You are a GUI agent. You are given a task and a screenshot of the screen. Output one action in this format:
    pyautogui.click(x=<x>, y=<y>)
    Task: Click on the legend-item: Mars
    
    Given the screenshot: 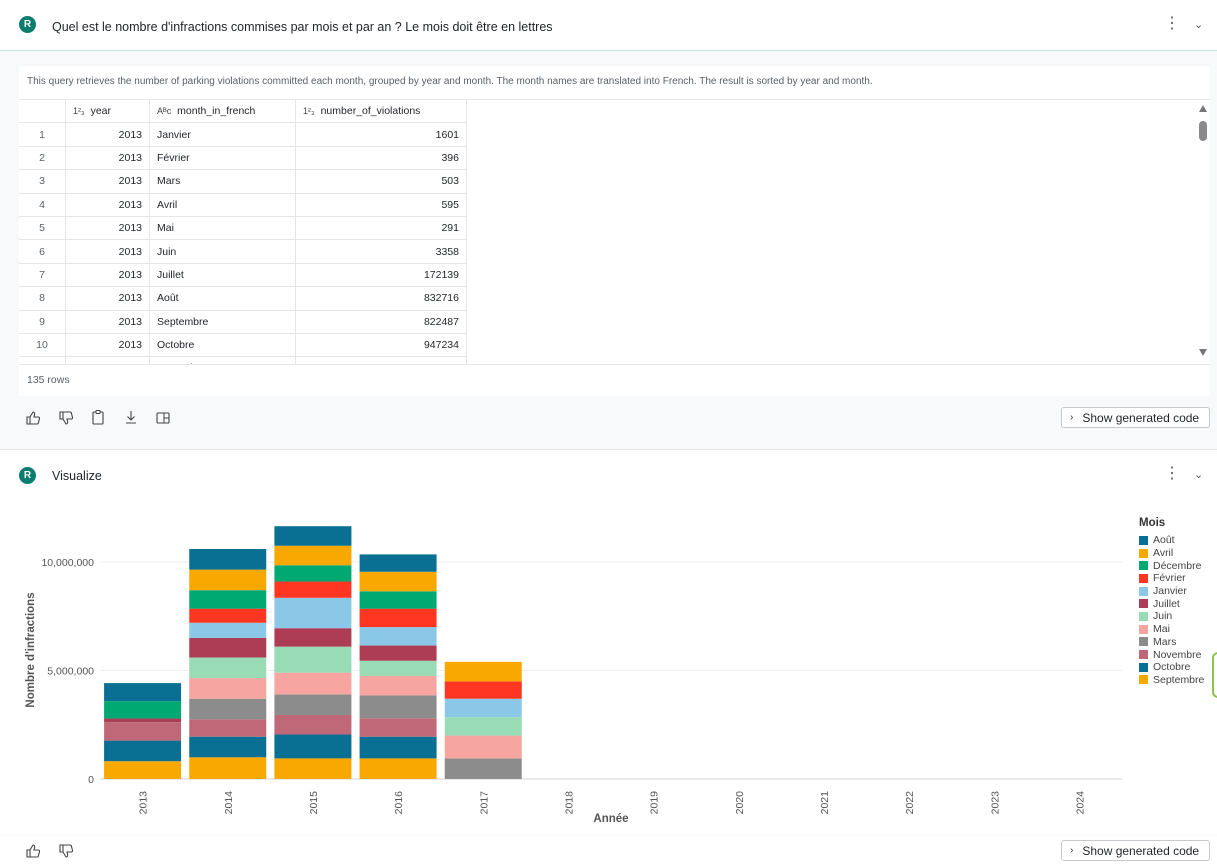 What is the action you would take?
    pyautogui.click(x=1171, y=642)
    